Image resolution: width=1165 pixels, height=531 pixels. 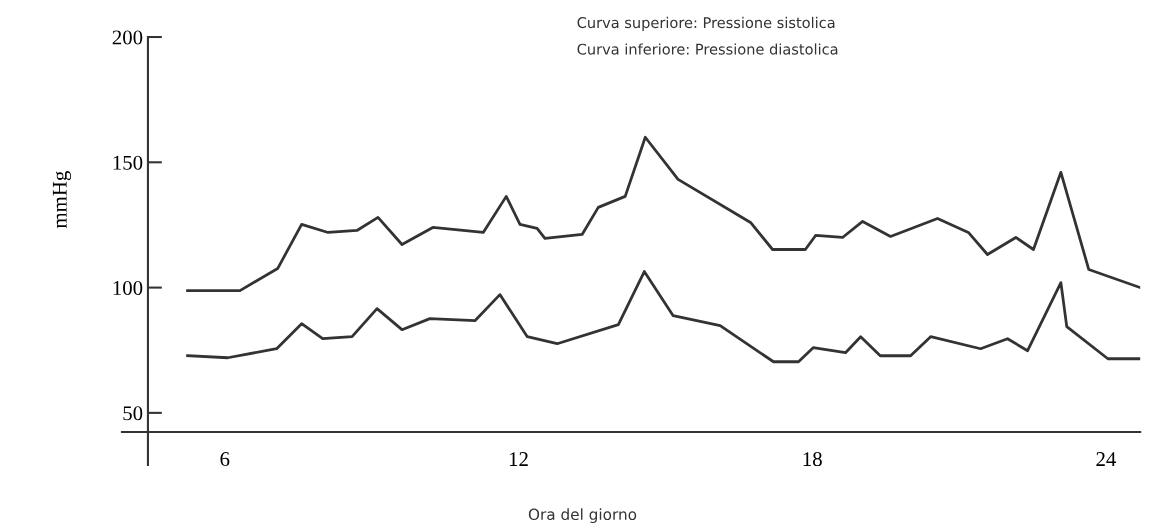 I want to click on text: Curva superiore: Pressione sistolica, so click(x=706, y=23).